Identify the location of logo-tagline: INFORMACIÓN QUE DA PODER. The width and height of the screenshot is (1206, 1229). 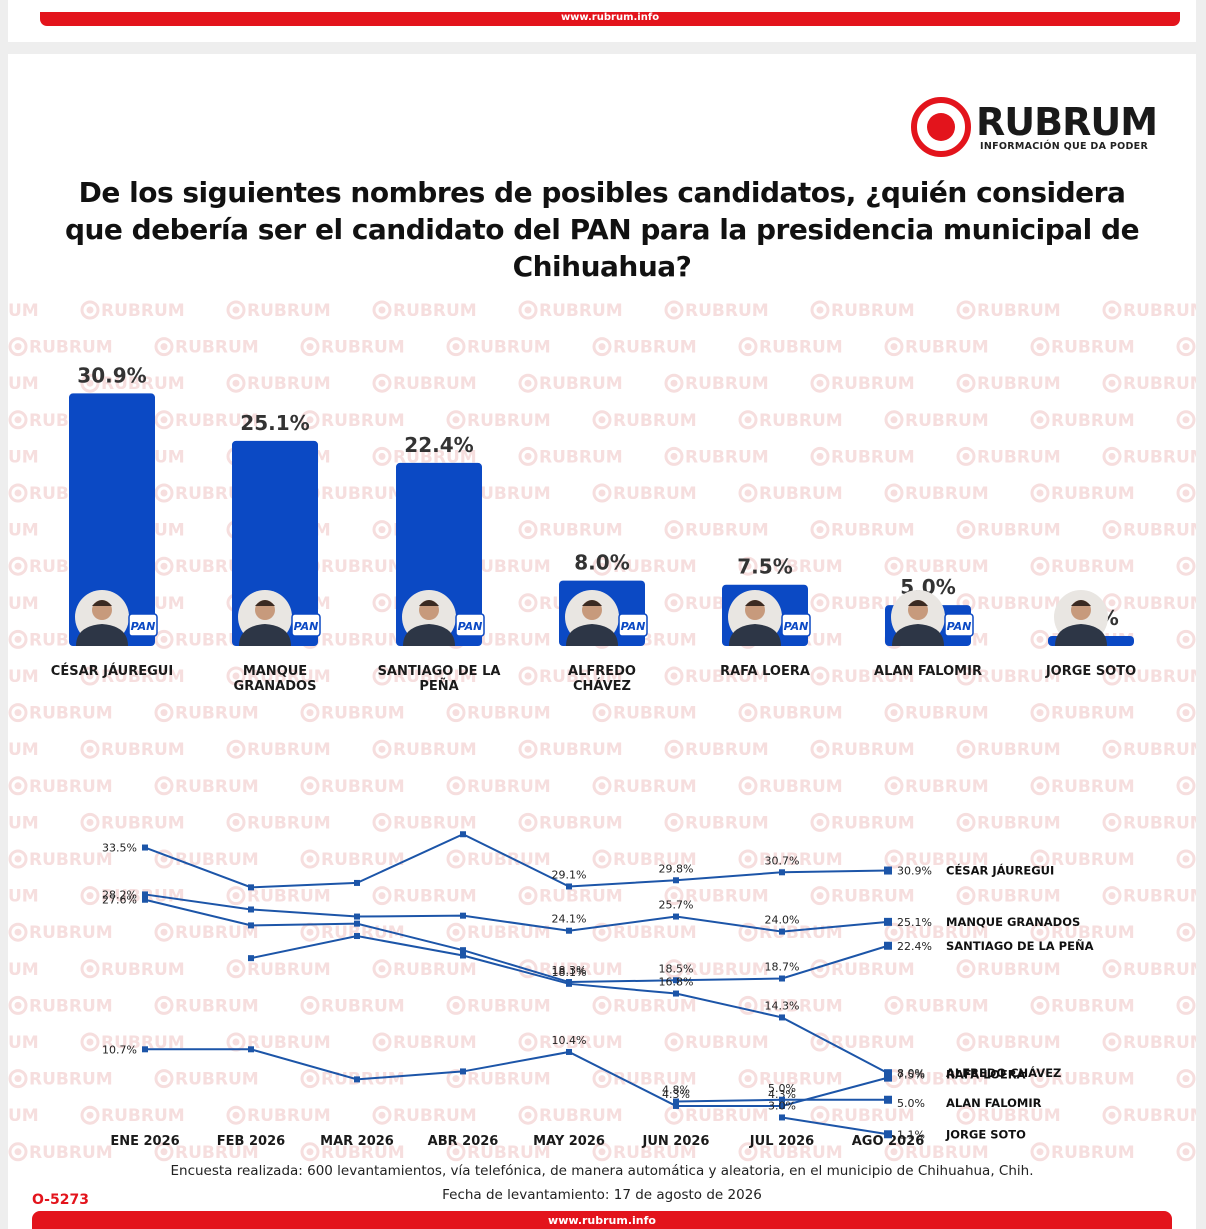
(1064, 146).